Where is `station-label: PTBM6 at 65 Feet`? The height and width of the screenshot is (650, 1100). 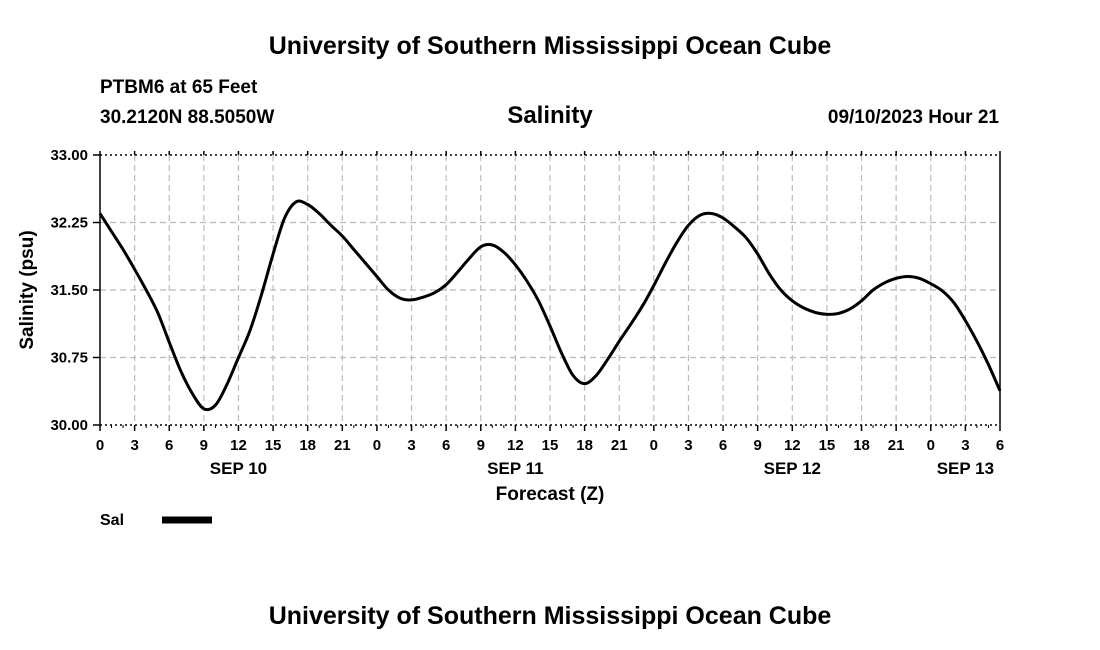 station-label: PTBM6 at 65 Feet is located at coordinates (179, 87).